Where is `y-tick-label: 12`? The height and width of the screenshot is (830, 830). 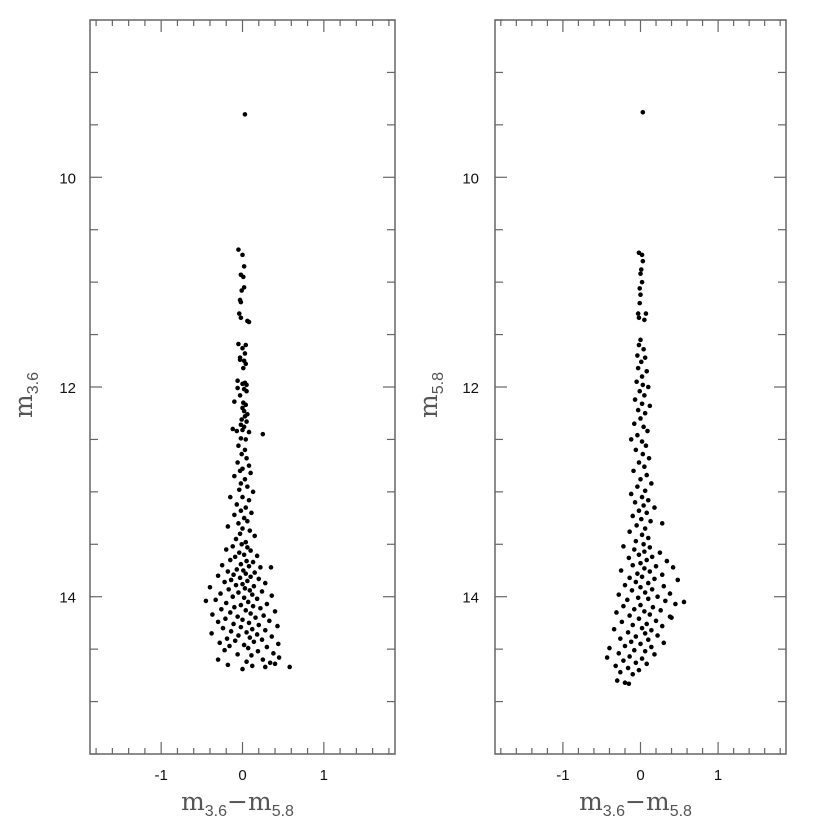 y-tick-label: 12 is located at coordinates (67, 388).